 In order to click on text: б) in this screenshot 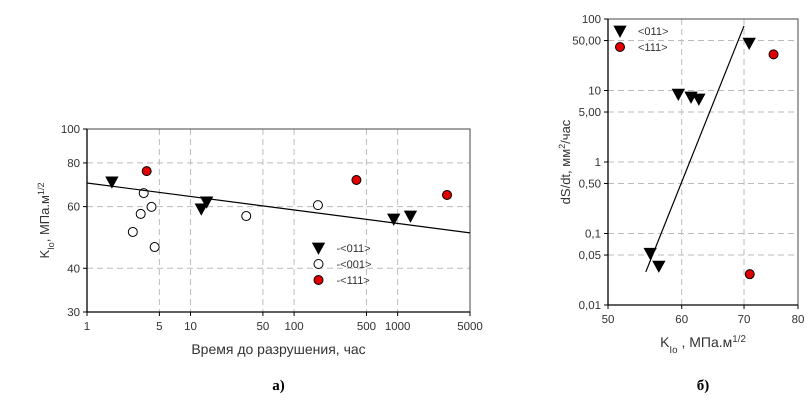, I will do `click(703, 386)`.